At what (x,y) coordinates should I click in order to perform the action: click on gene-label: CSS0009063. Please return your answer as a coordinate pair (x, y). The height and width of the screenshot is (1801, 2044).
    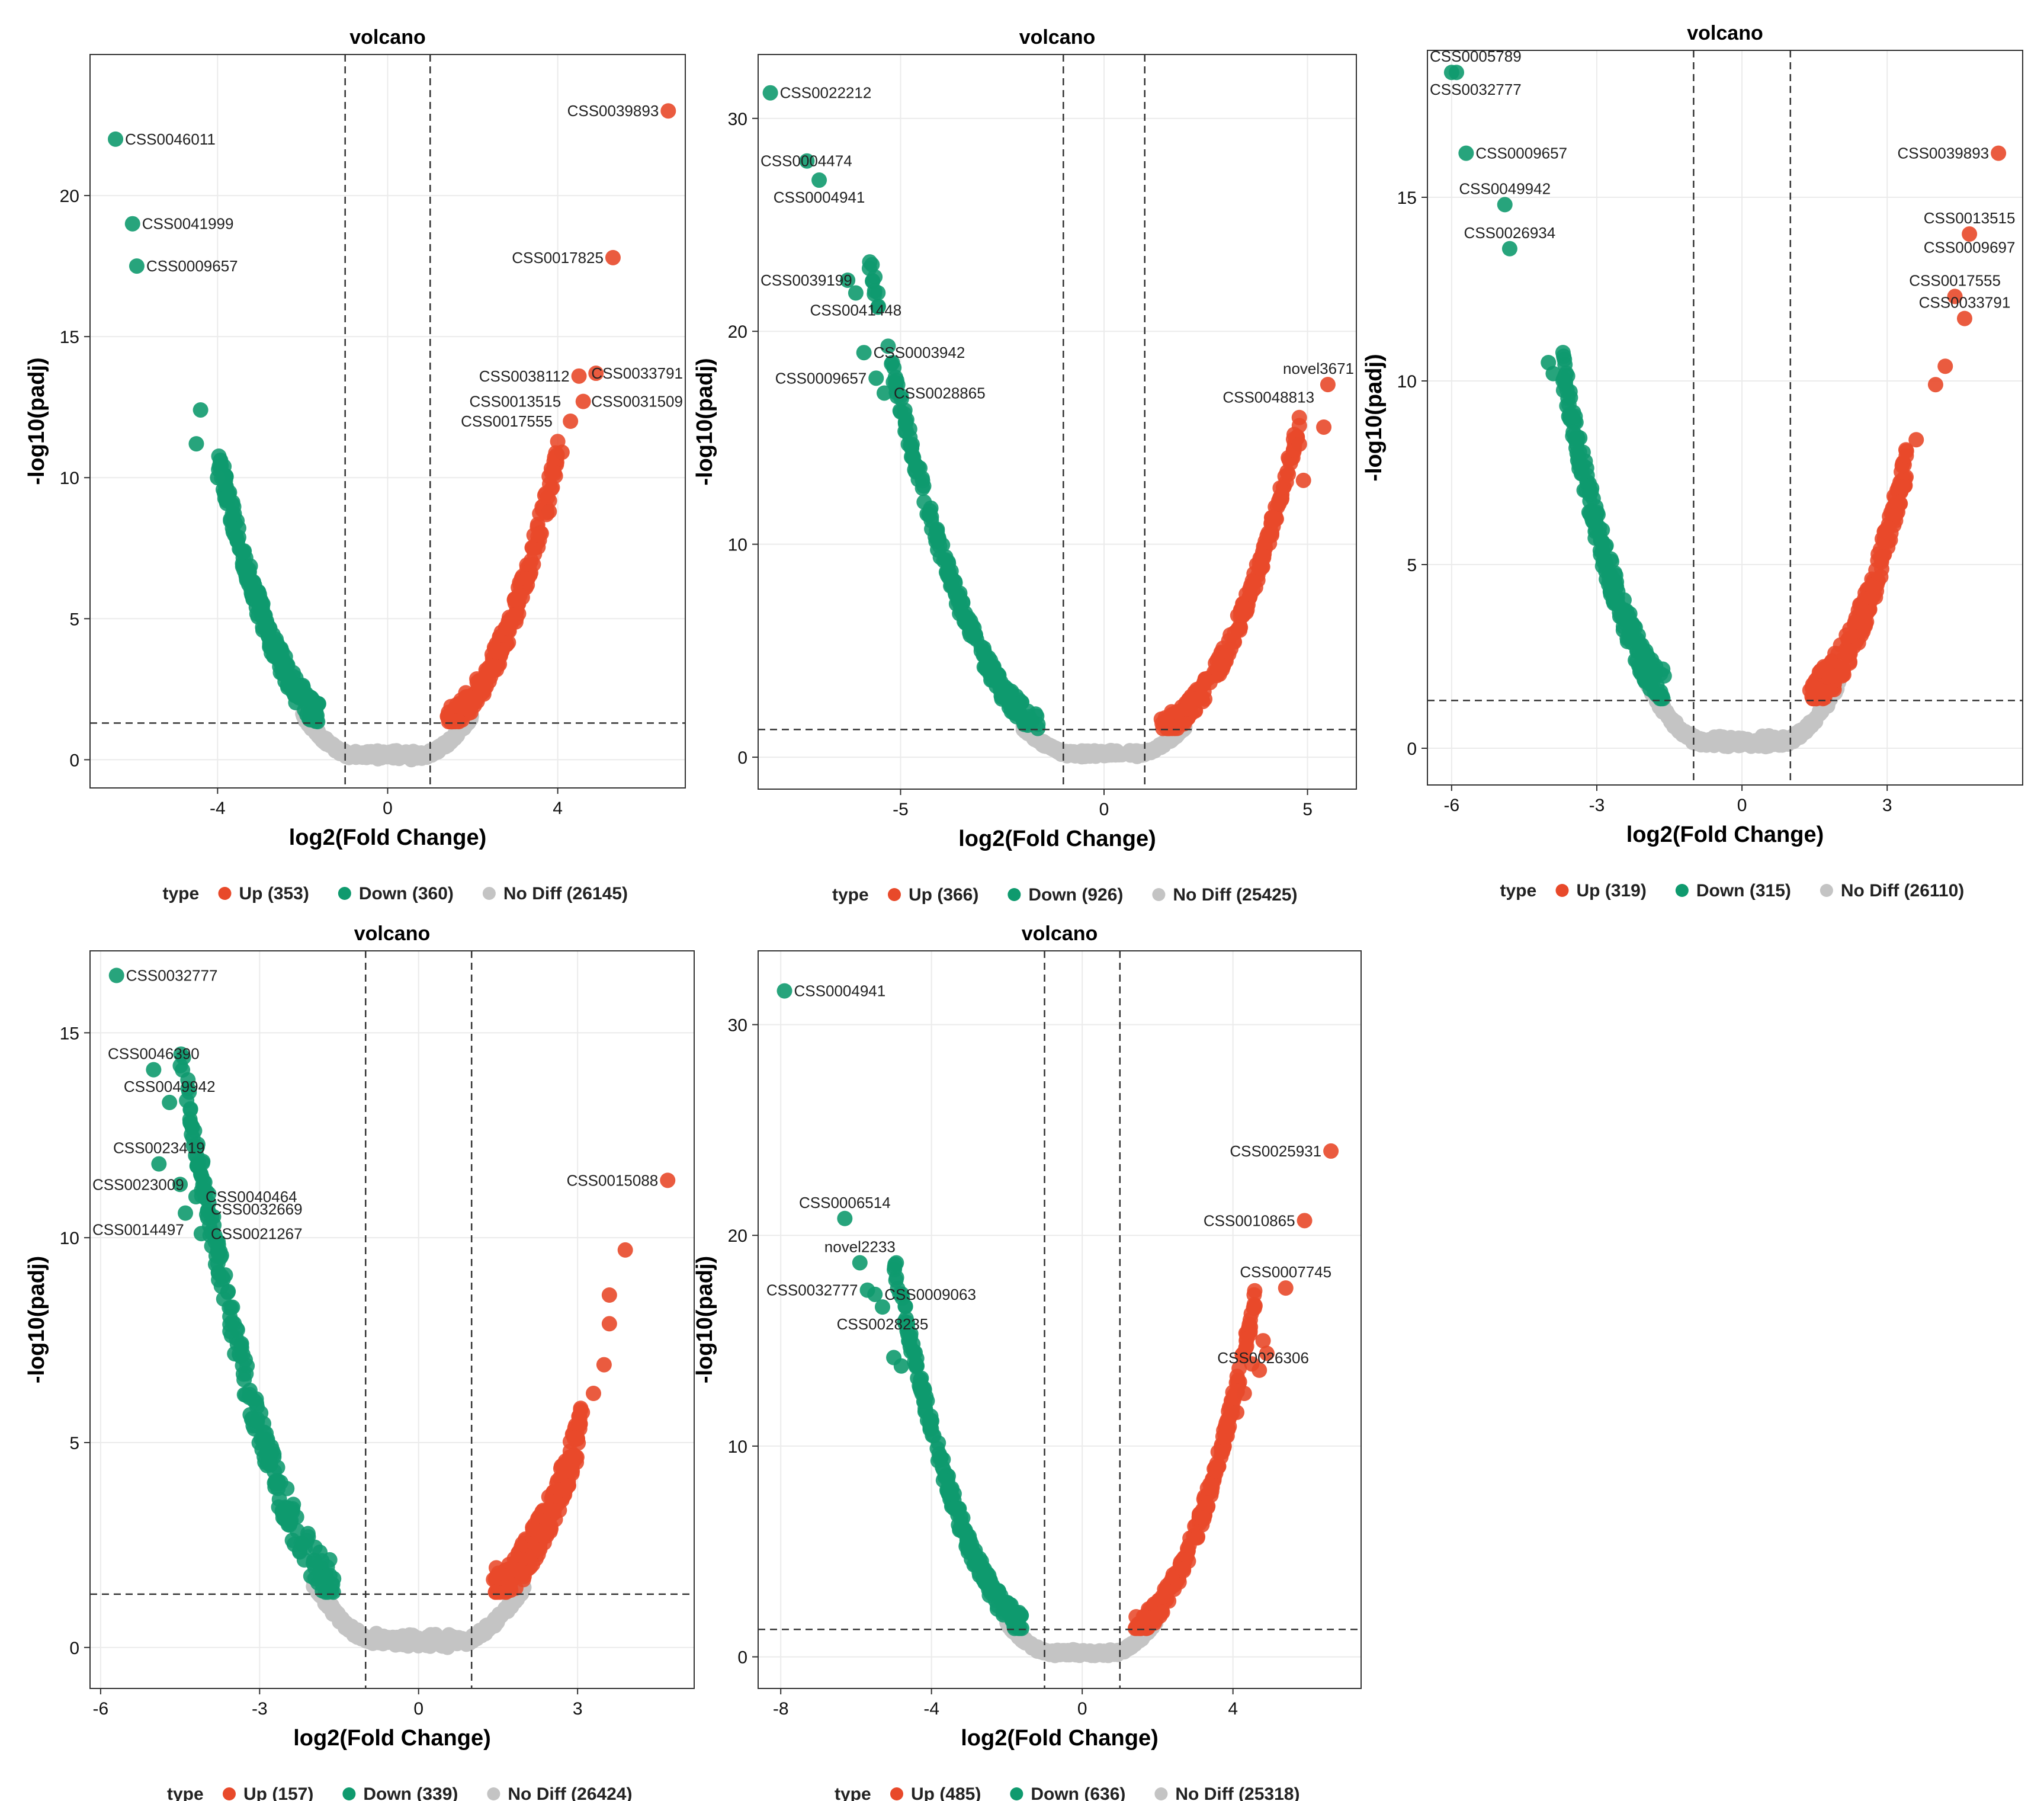
    Looking at the image, I should click on (930, 1295).